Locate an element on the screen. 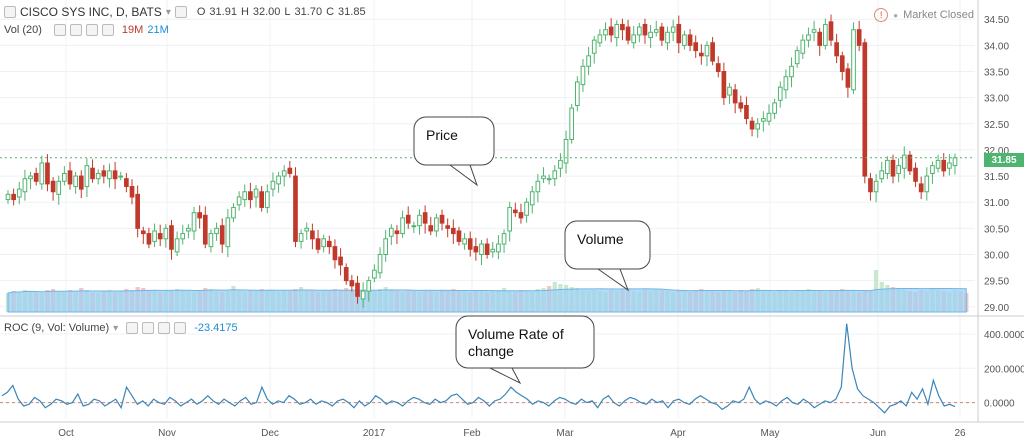 Image resolution: width=1024 pixels, height=440 pixels. volume-legend: Vol (20) 19M 21M is located at coordinates (86, 30).